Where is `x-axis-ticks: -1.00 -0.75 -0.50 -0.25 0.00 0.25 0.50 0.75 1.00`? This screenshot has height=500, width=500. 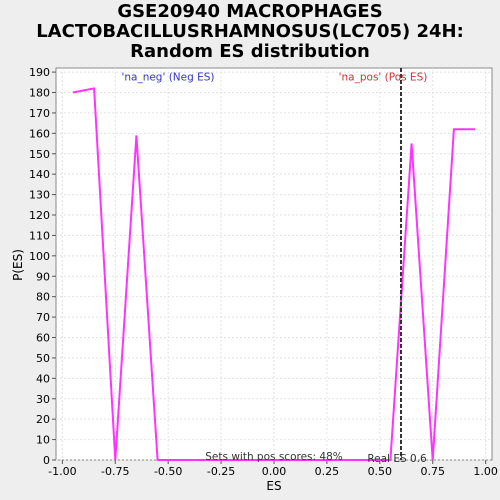 x-axis-ticks: -1.00 -0.75 -0.50 -0.25 0.00 0.25 0.50 0.75 1.00 is located at coordinates (273, 469).